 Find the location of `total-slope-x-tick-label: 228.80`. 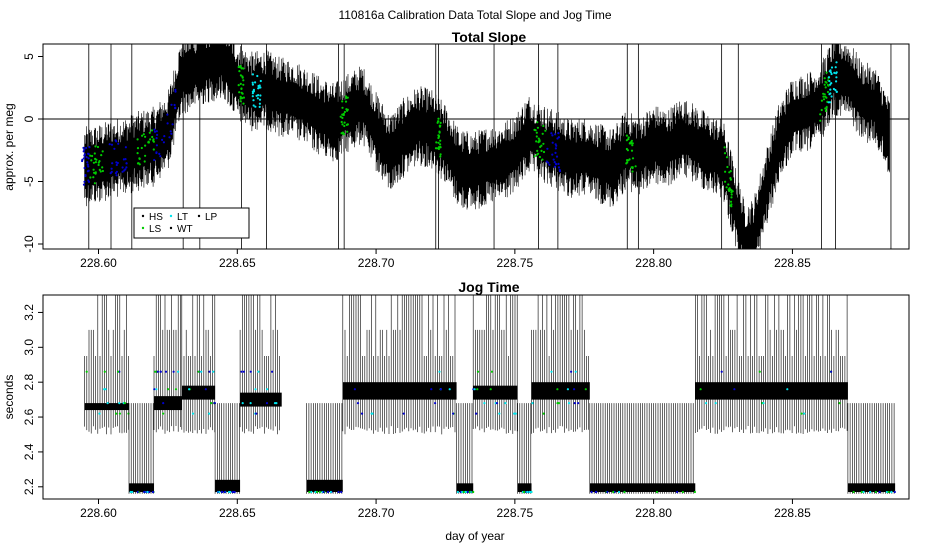

total-slope-x-tick-label: 228.80 is located at coordinates (653, 263).